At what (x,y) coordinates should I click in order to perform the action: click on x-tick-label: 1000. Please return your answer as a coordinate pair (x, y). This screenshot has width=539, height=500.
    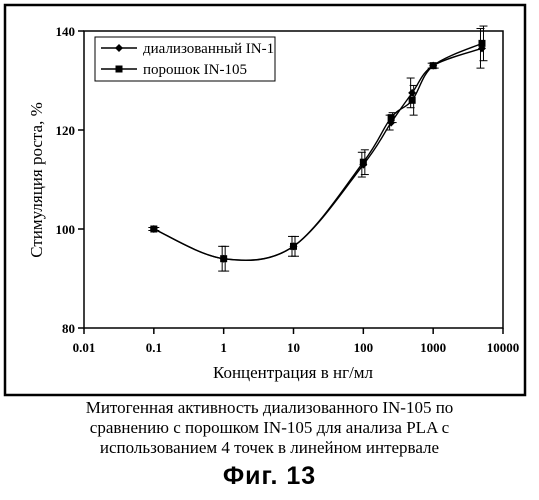
    Looking at the image, I should click on (433, 347).